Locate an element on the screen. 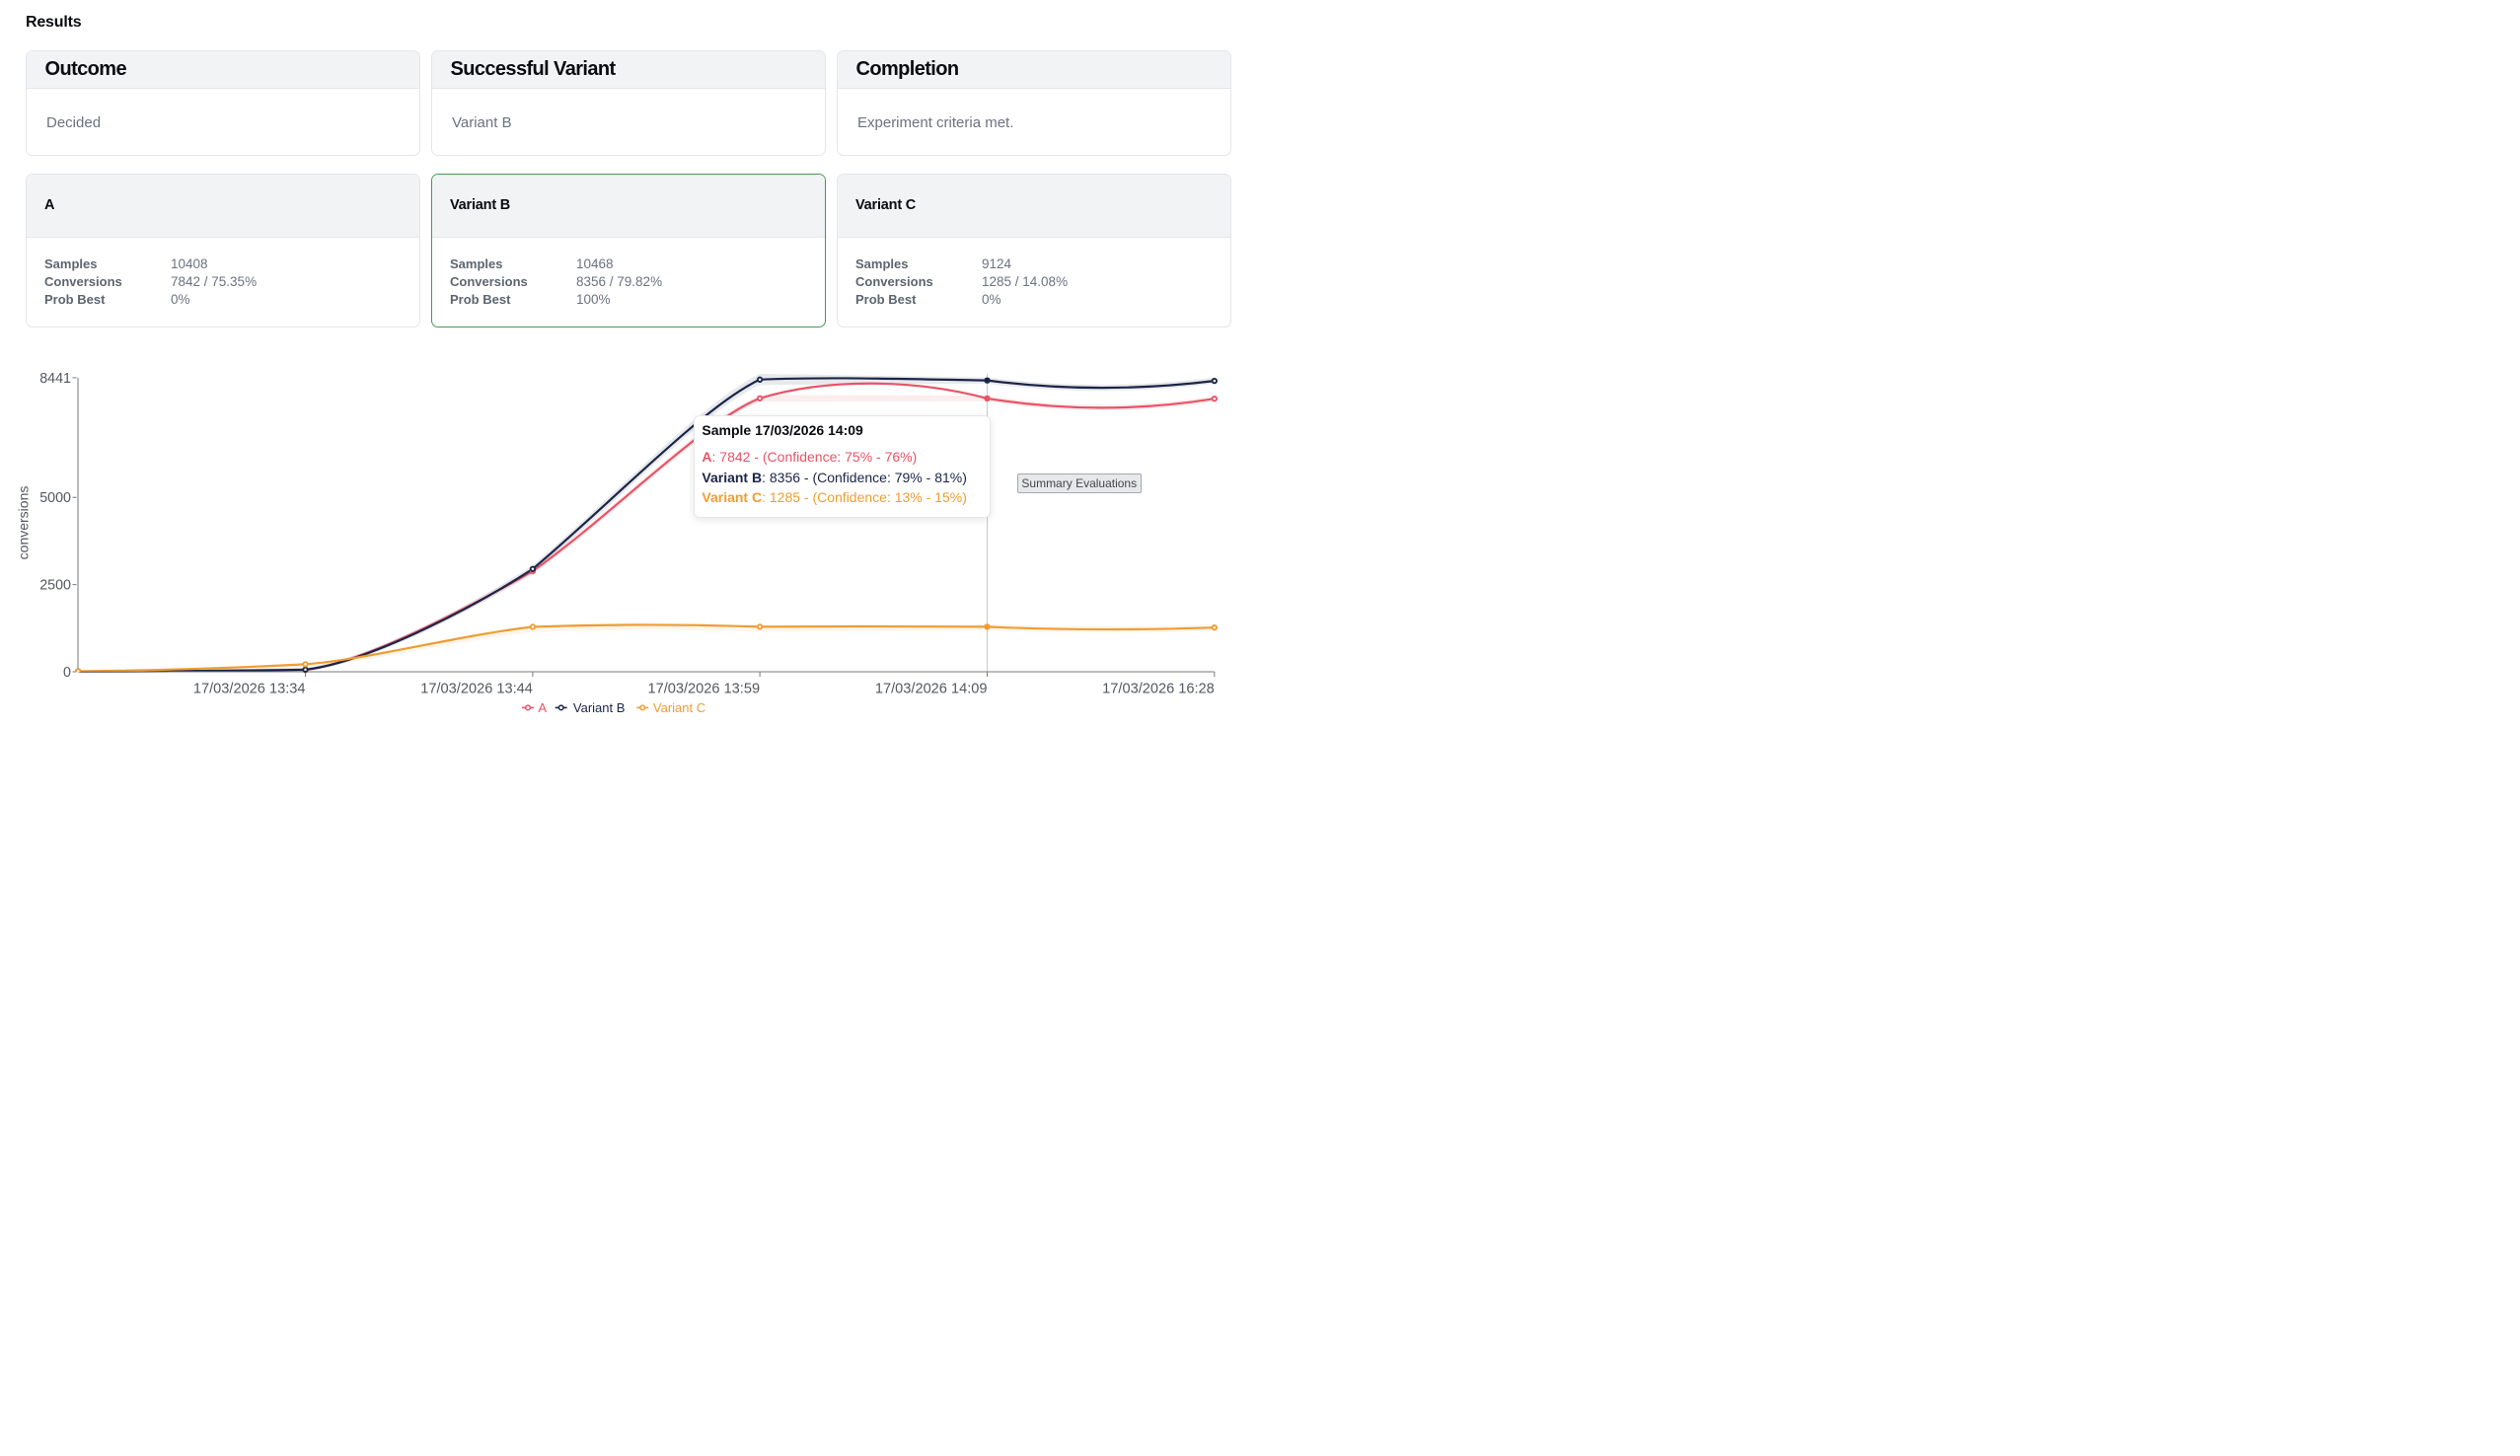 This screenshot has height=1456, width=2520. svg-text: 2500 is located at coordinates (55, 586).